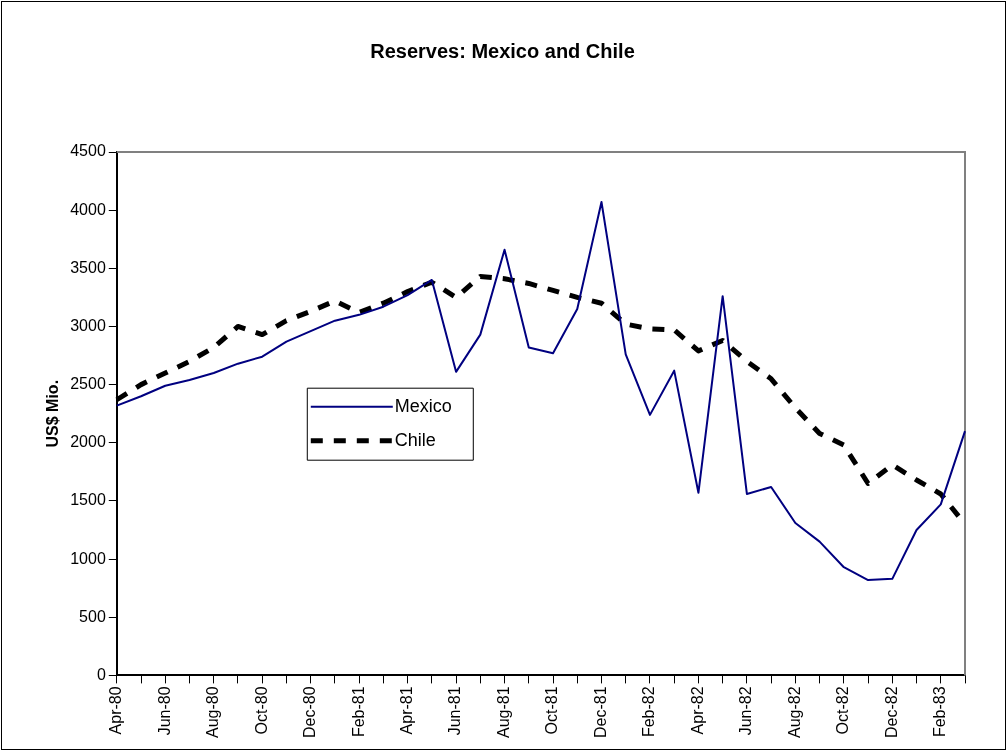 This screenshot has width=1007, height=751. Describe the element at coordinates (600, 712) in the screenshot. I see `x-tick-label: Dec-81` at that location.